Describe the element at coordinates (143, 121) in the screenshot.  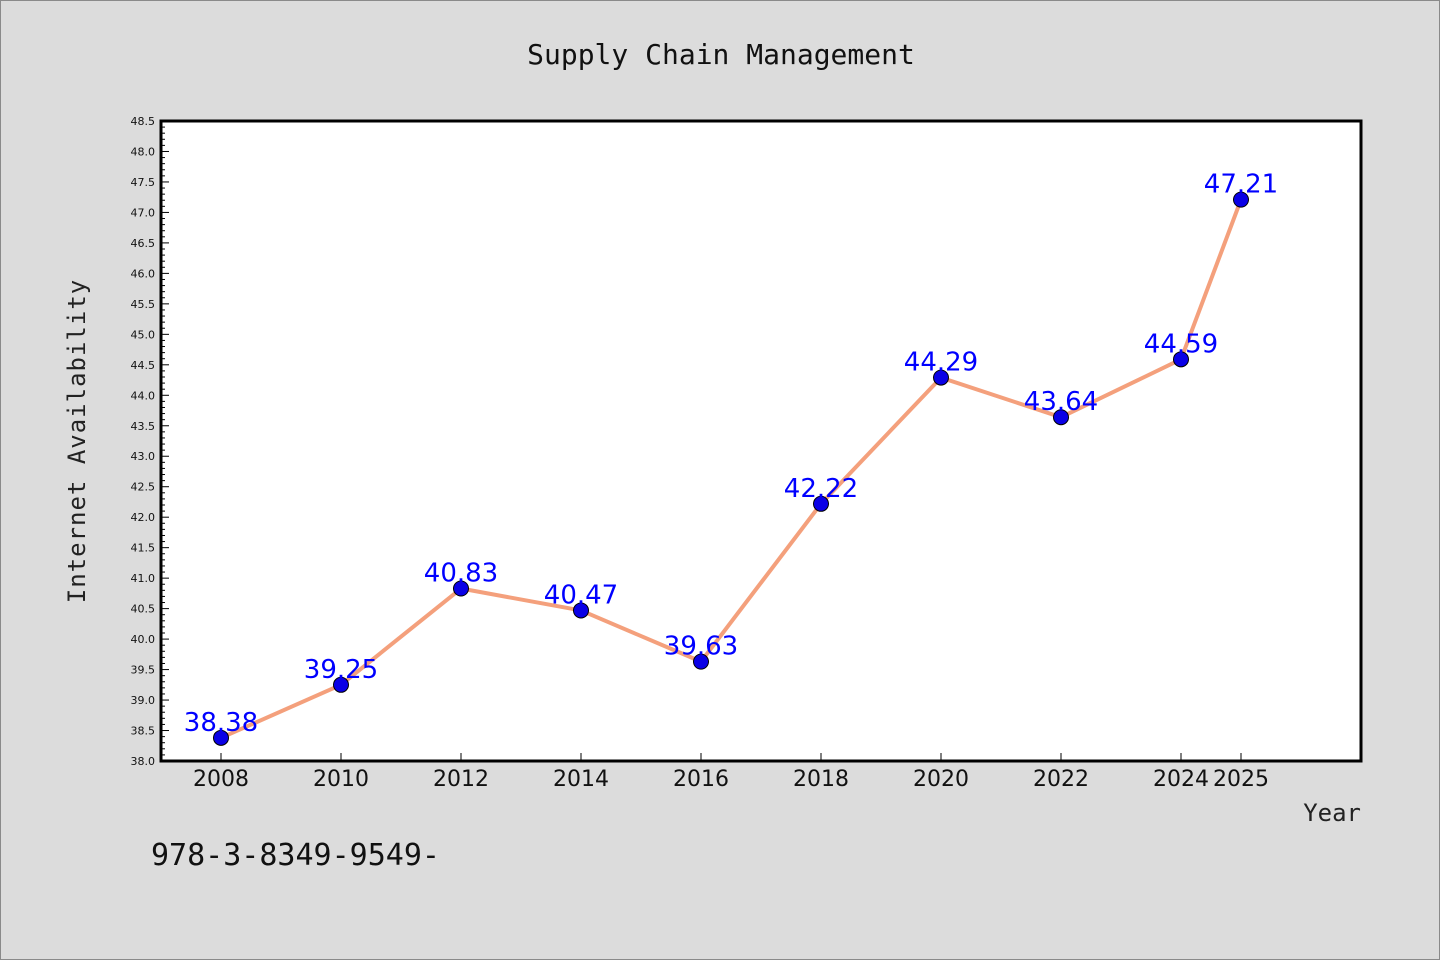
I see `y-tick-label: 48.5` at that location.